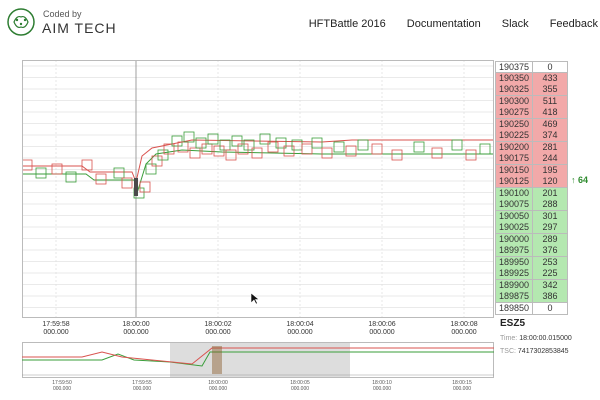 The height and width of the screenshot is (400, 600). I want to click on trade-spike, so click(136, 187).